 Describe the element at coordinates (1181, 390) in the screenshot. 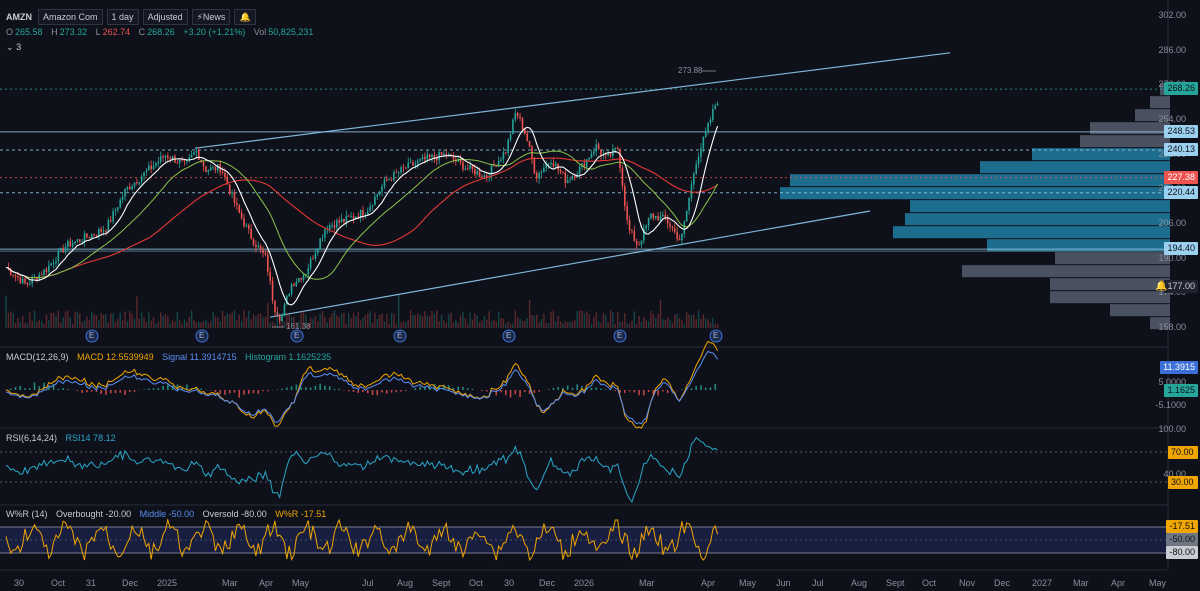

I see `macd-badge: 1.1625` at that location.